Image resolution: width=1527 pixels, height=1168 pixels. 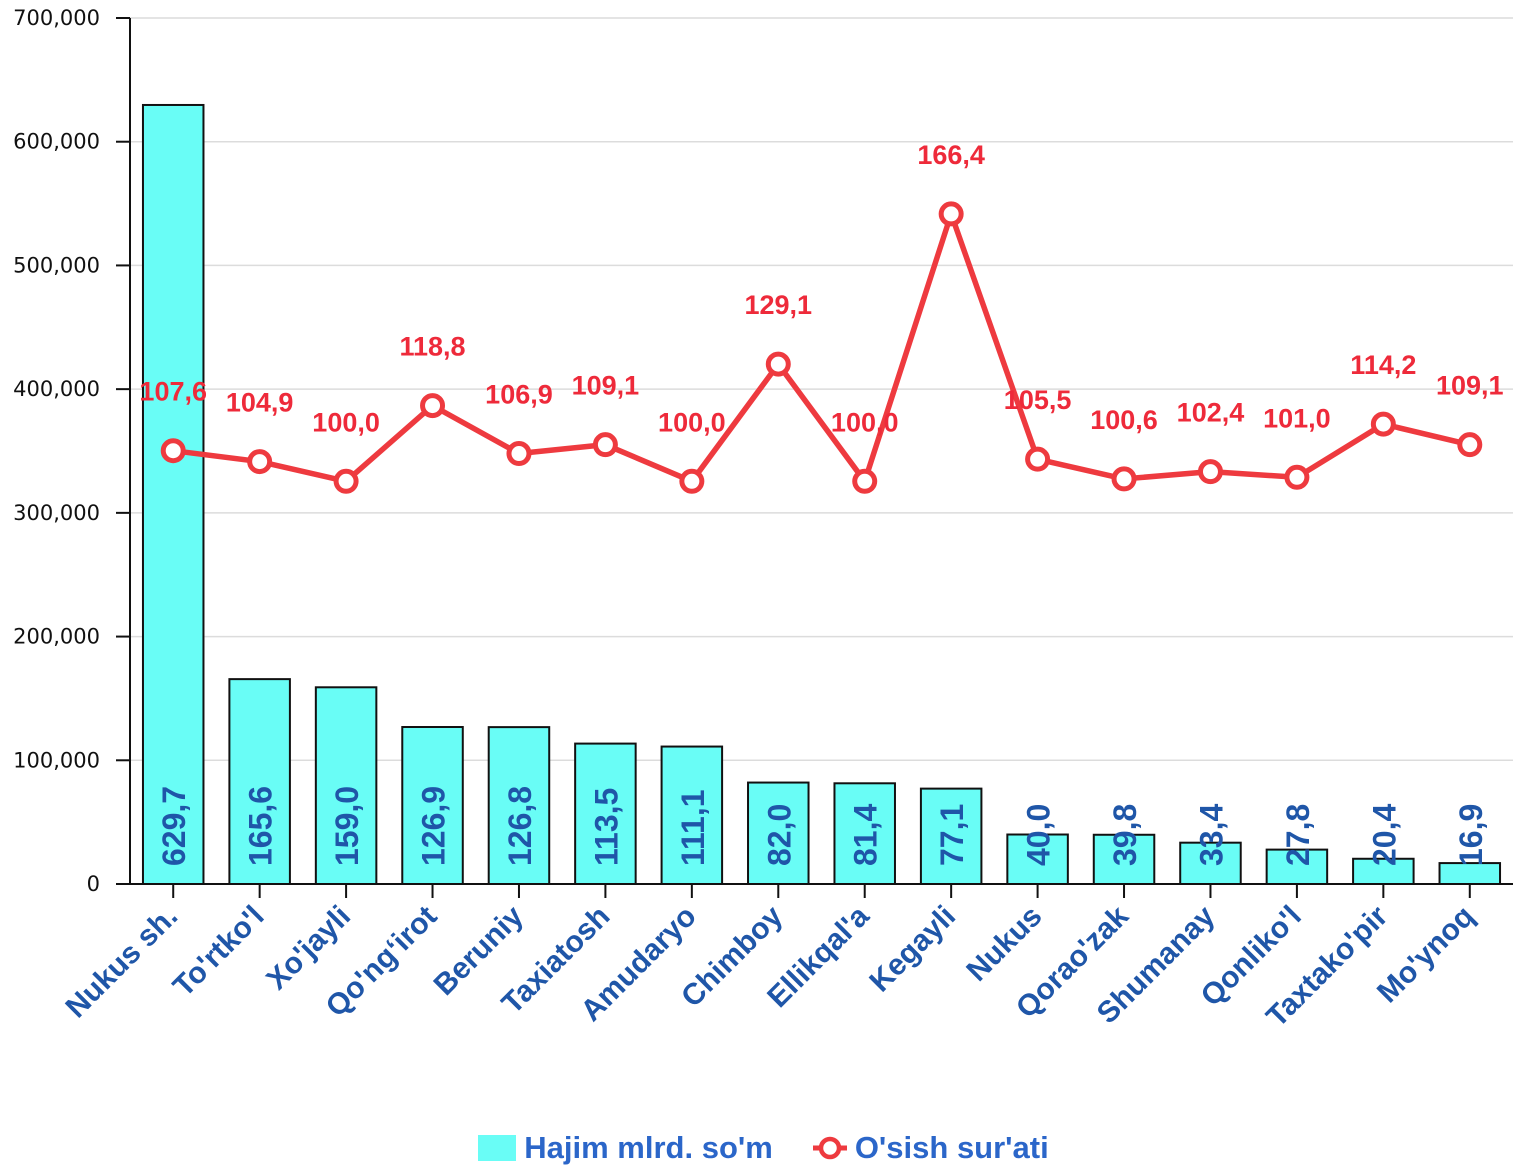 What do you see at coordinates (1038, 400) in the screenshot?
I see `line-data-label: 105,5` at bounding box center [1038, 400].